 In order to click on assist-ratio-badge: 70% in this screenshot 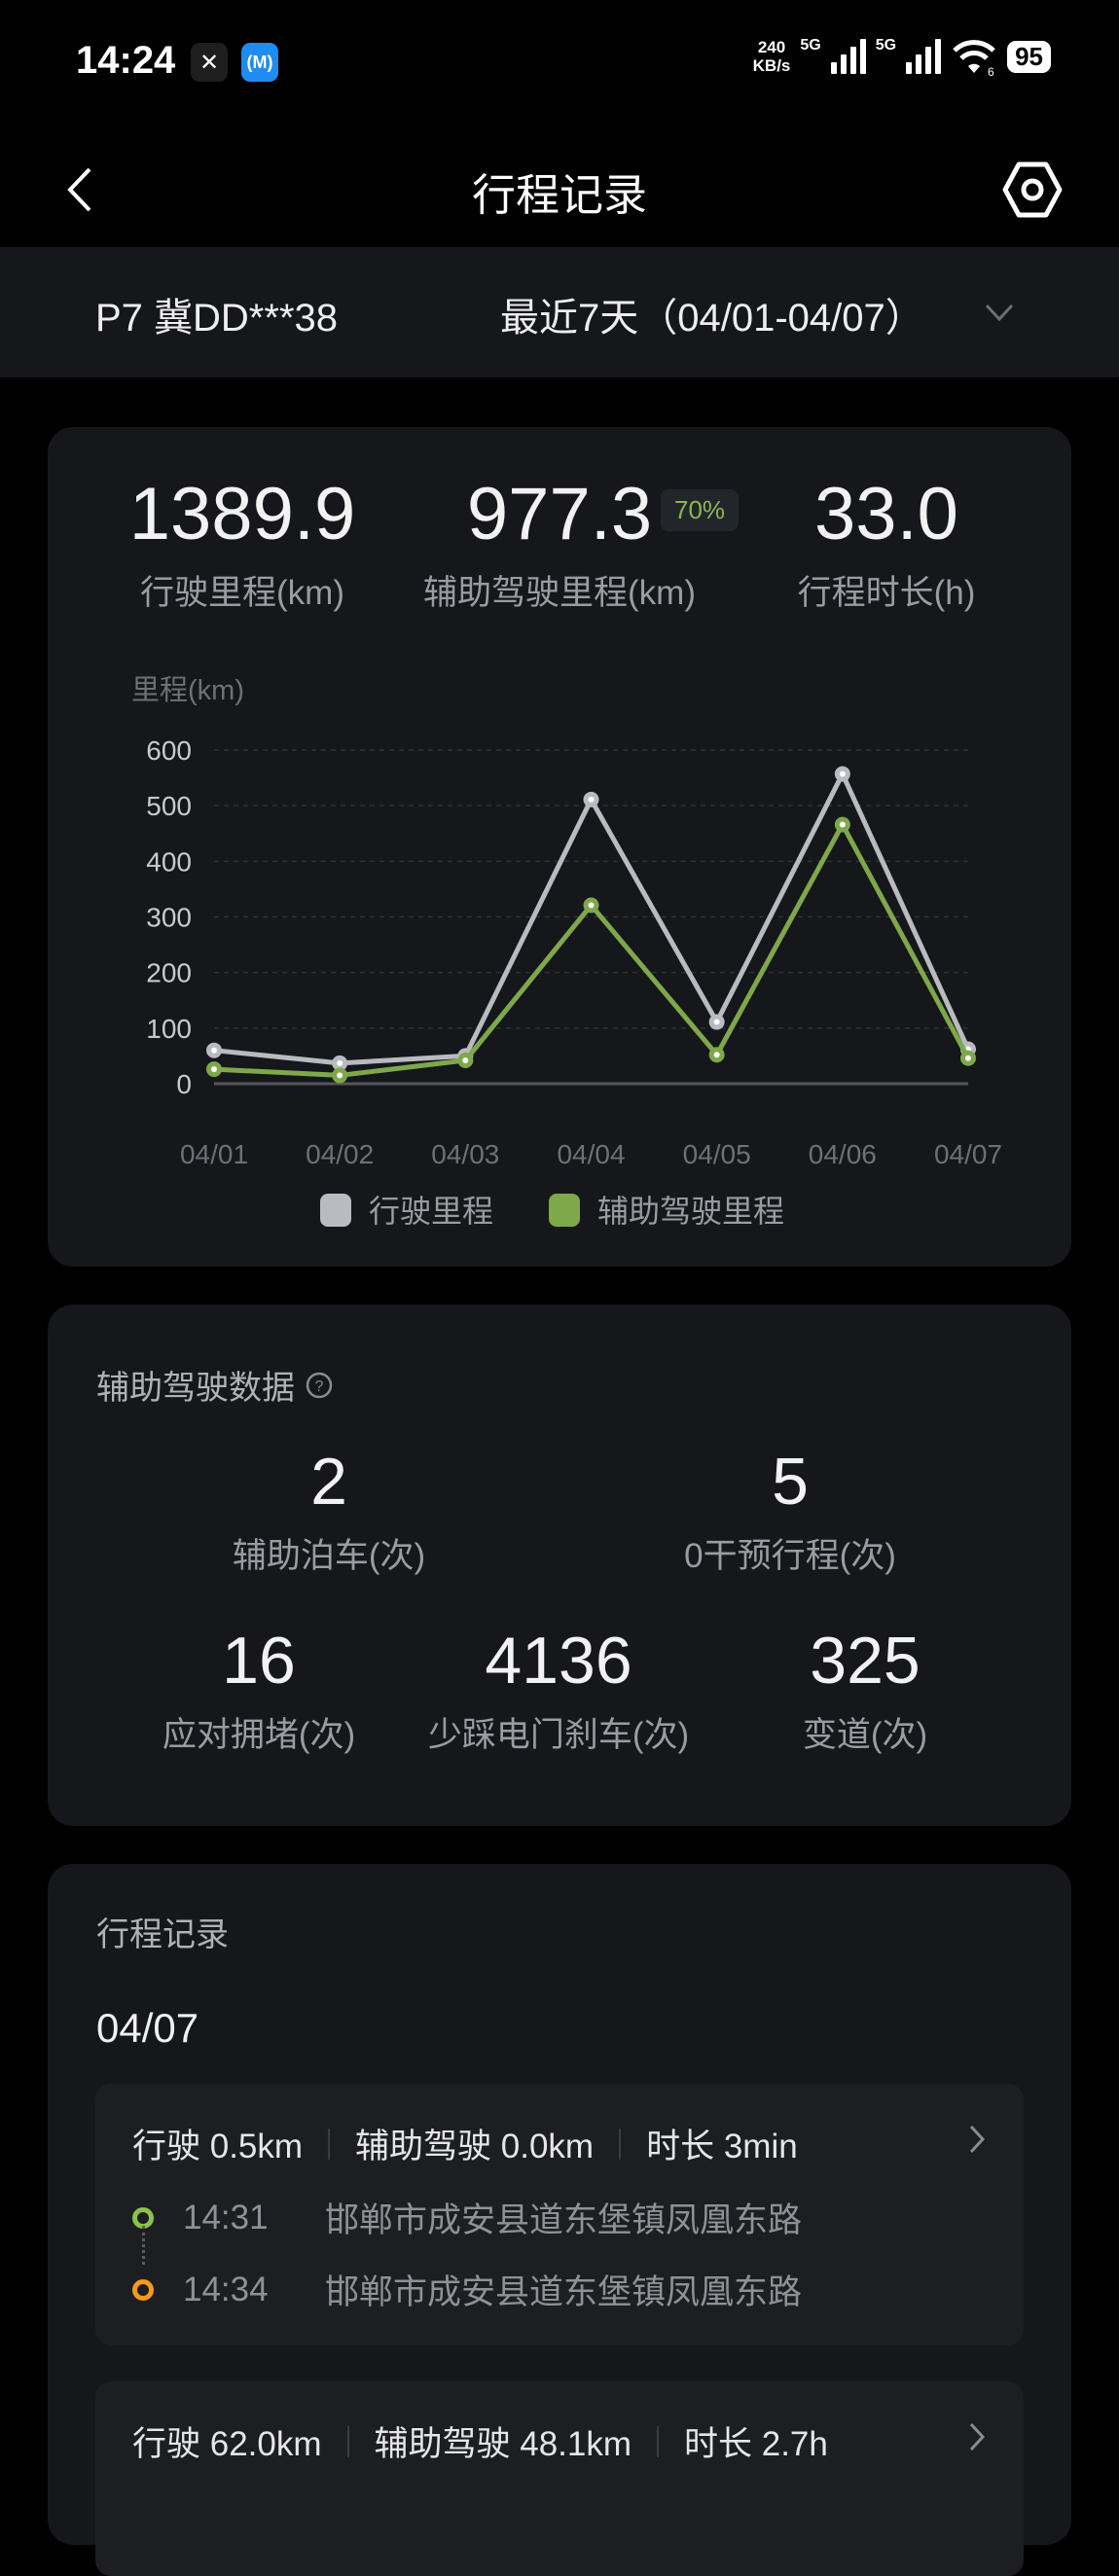, I will do `click(700, 510)`.